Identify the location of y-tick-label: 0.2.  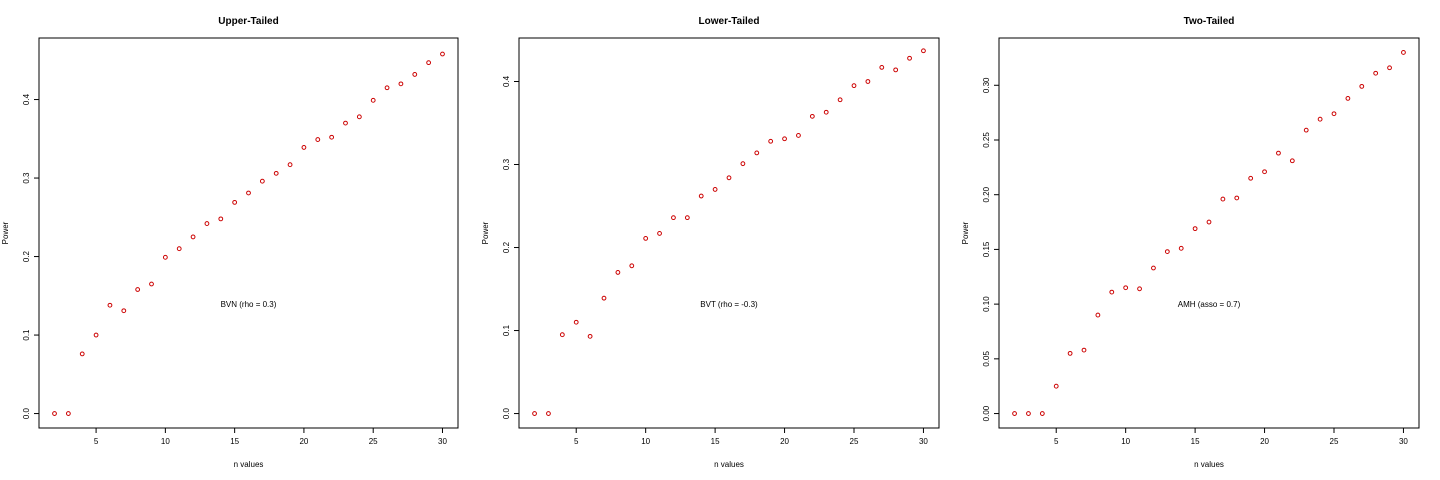
(506, 247).